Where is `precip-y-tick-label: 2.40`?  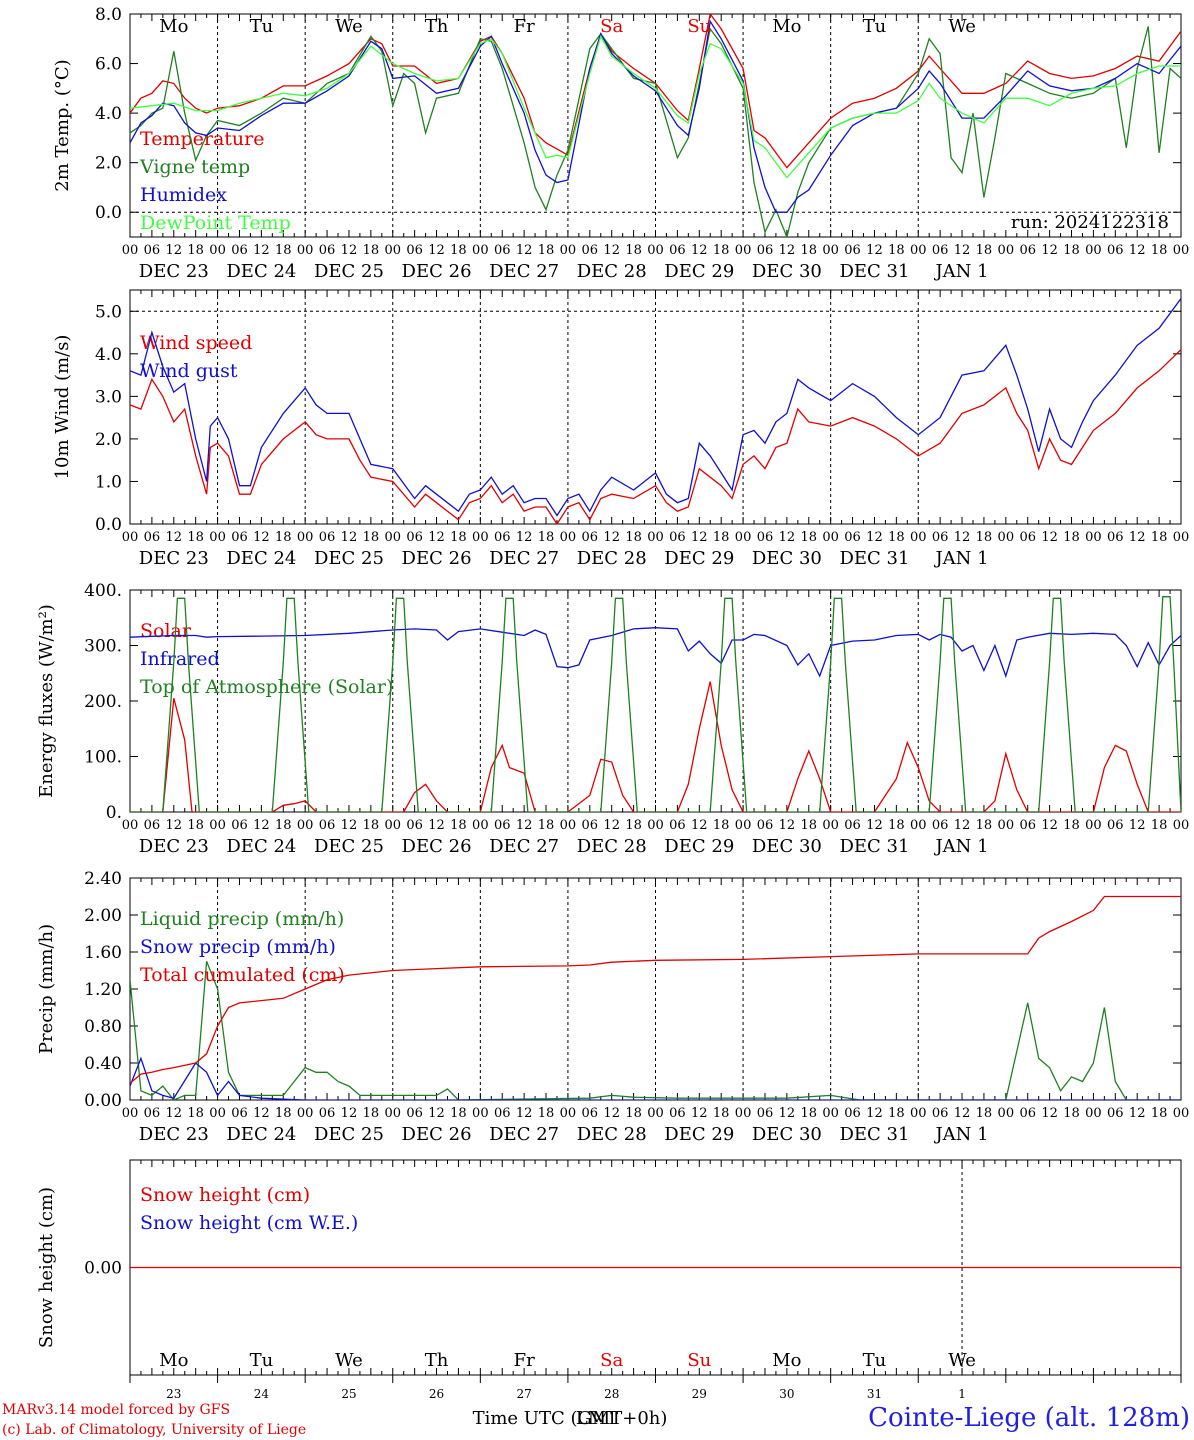 precip-y-tick-label: 2.40 is located at coordinates (103, 879).